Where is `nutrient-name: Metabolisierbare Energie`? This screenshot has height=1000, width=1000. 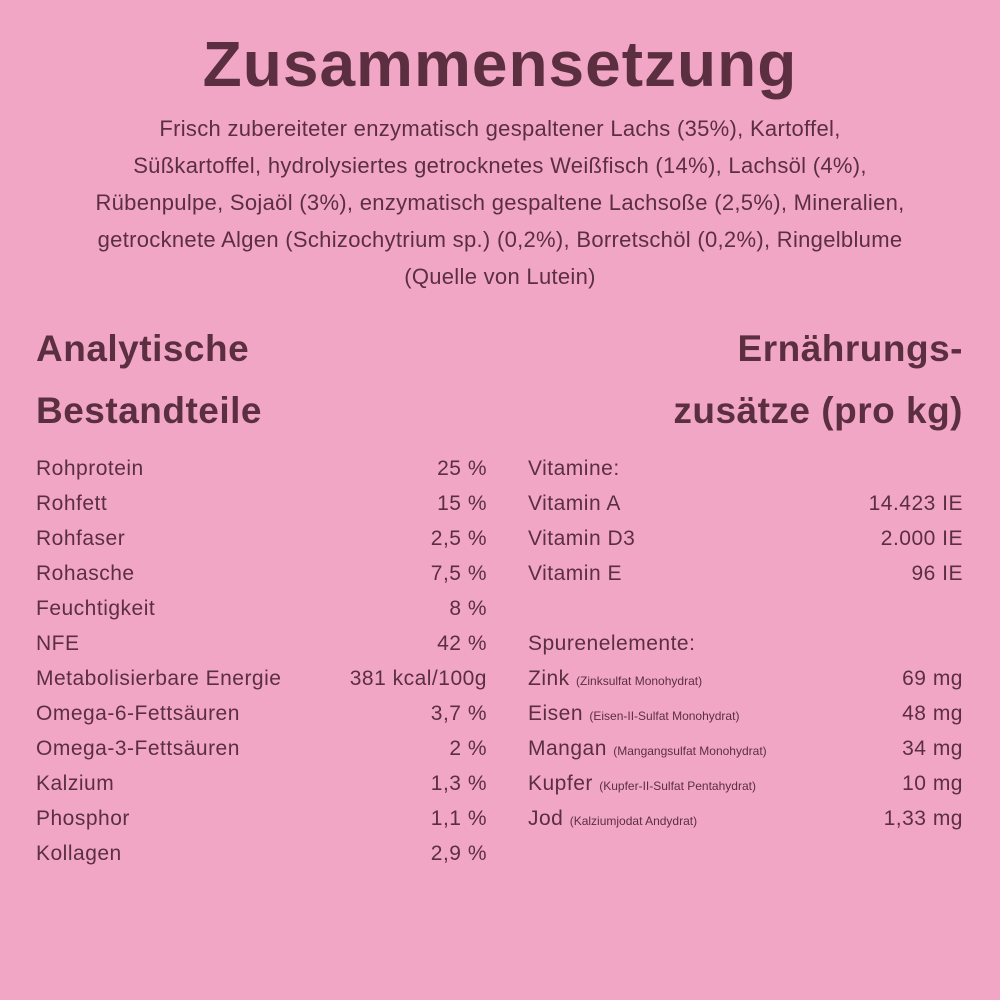
nutrient-name: Metabolisierbare Energie is located at coordinates (159, 678).